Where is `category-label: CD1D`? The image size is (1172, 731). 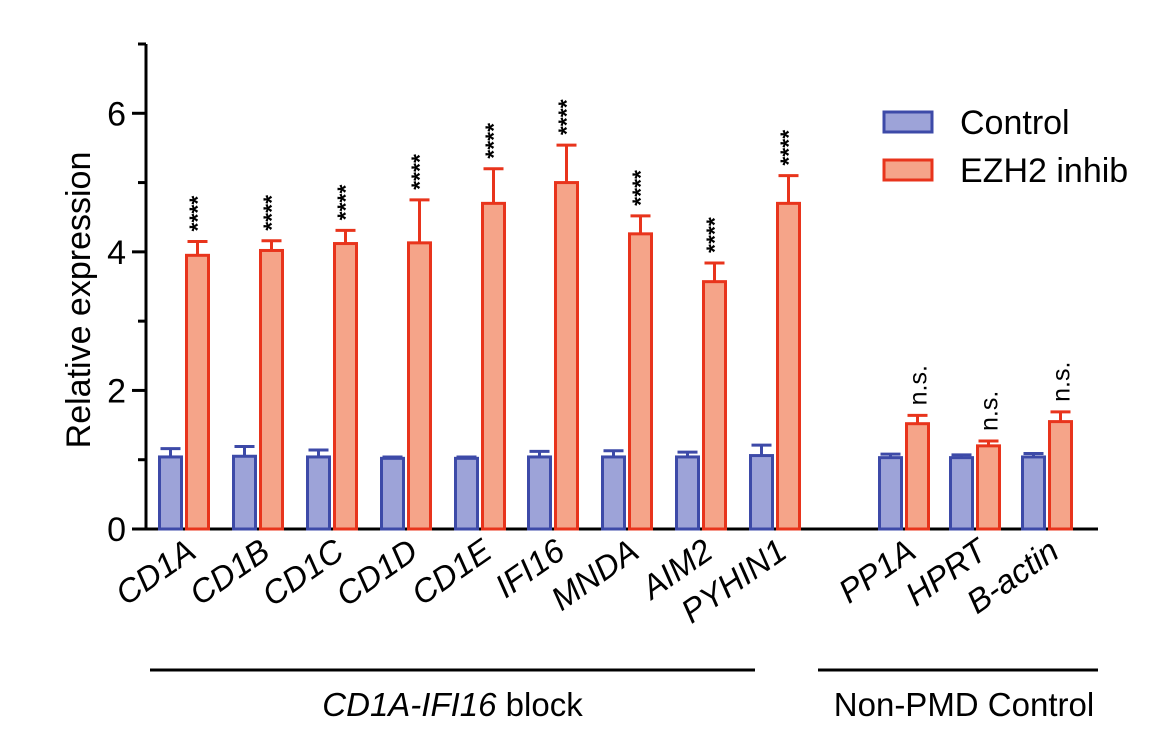
category-label: CD1D is located at coordinates (376, 572).